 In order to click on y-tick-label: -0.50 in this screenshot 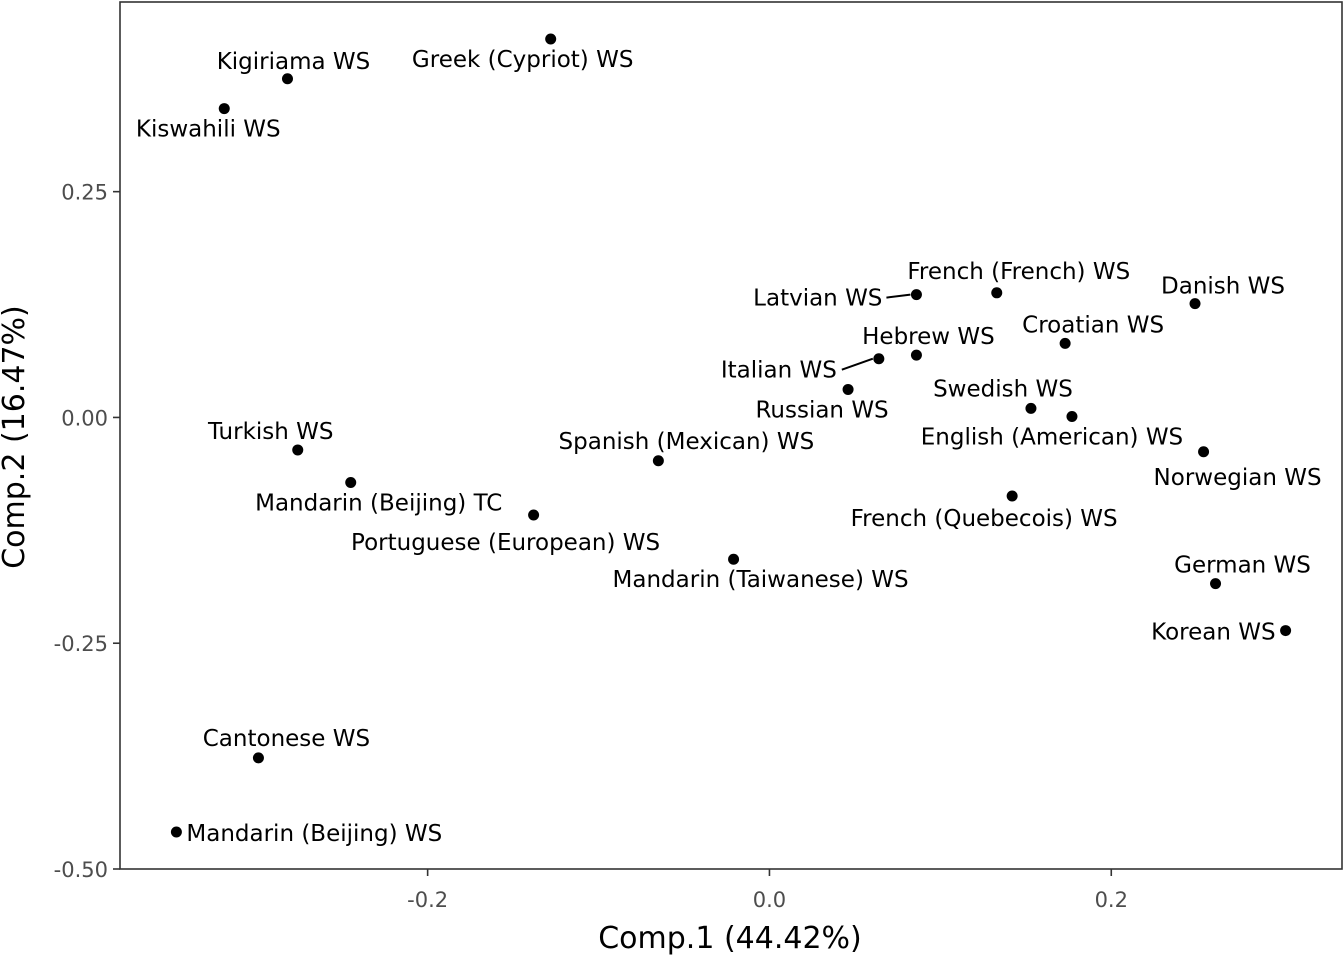, I will do `click(81, 870)`.